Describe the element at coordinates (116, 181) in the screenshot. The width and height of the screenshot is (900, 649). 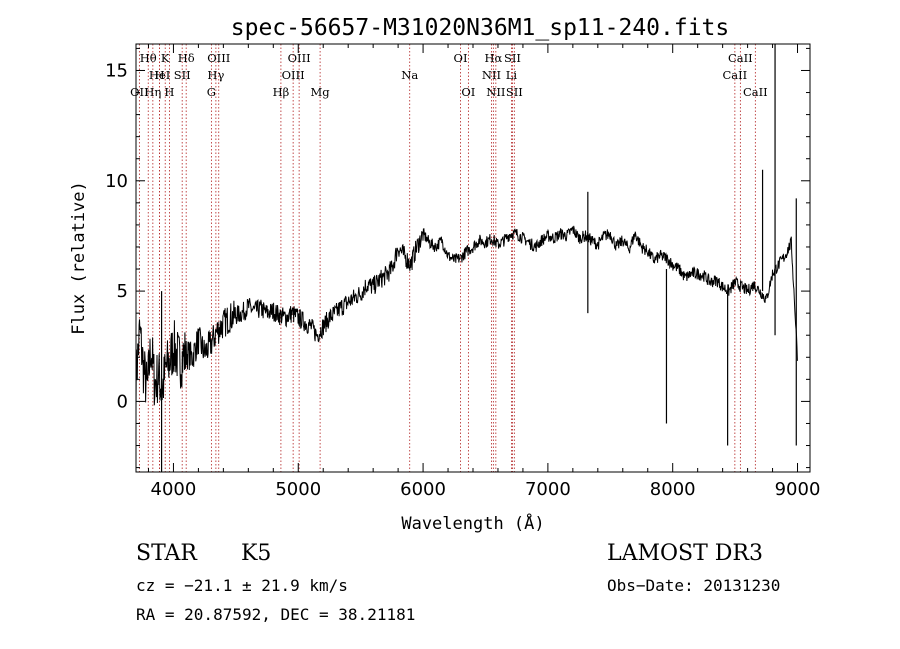
I see `y-tick-label: 10` at that location.